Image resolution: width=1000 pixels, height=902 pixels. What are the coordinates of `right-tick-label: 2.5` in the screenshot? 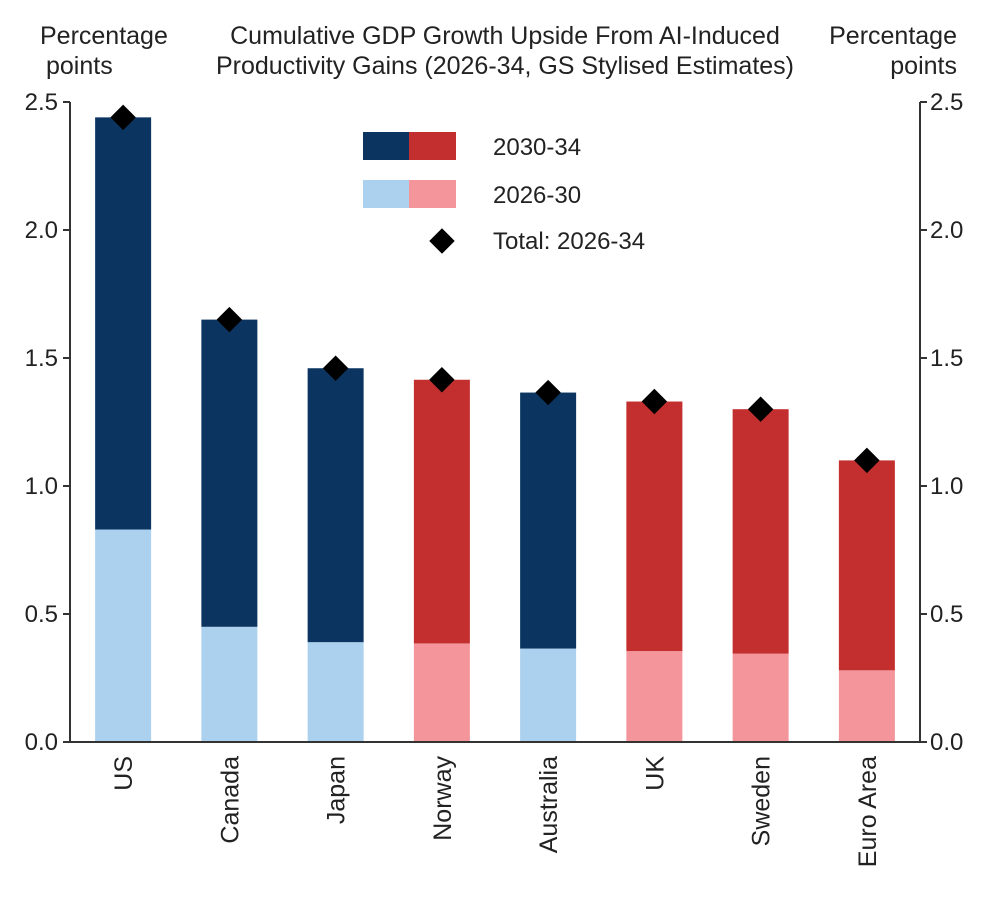 It's located at (946, 102).